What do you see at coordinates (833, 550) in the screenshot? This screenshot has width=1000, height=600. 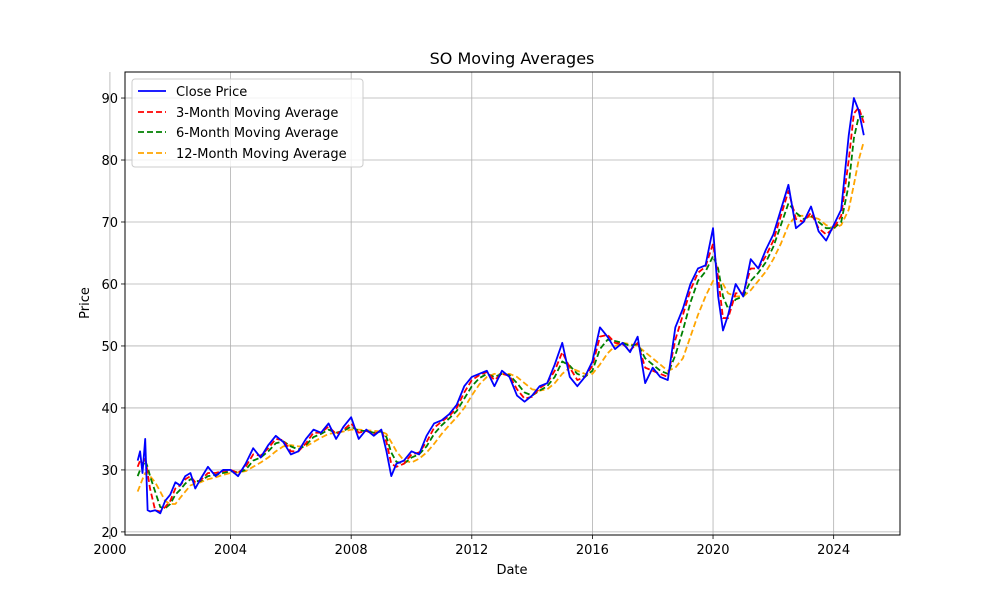 I see `x-tick-label: 2024` at bounding box center [833, 550].